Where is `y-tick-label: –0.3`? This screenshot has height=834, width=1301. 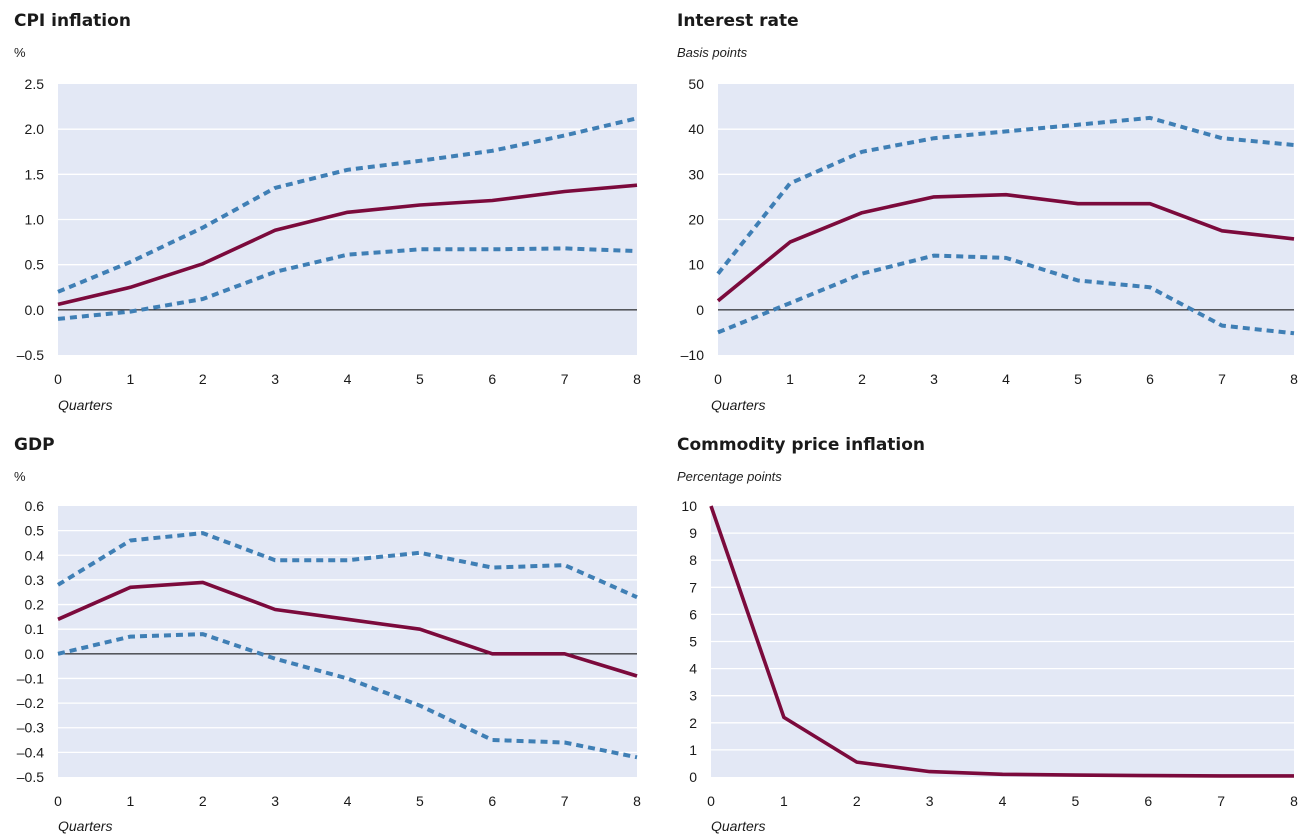 y-tick-label: –0.3 is located at coordinates (30, 728).